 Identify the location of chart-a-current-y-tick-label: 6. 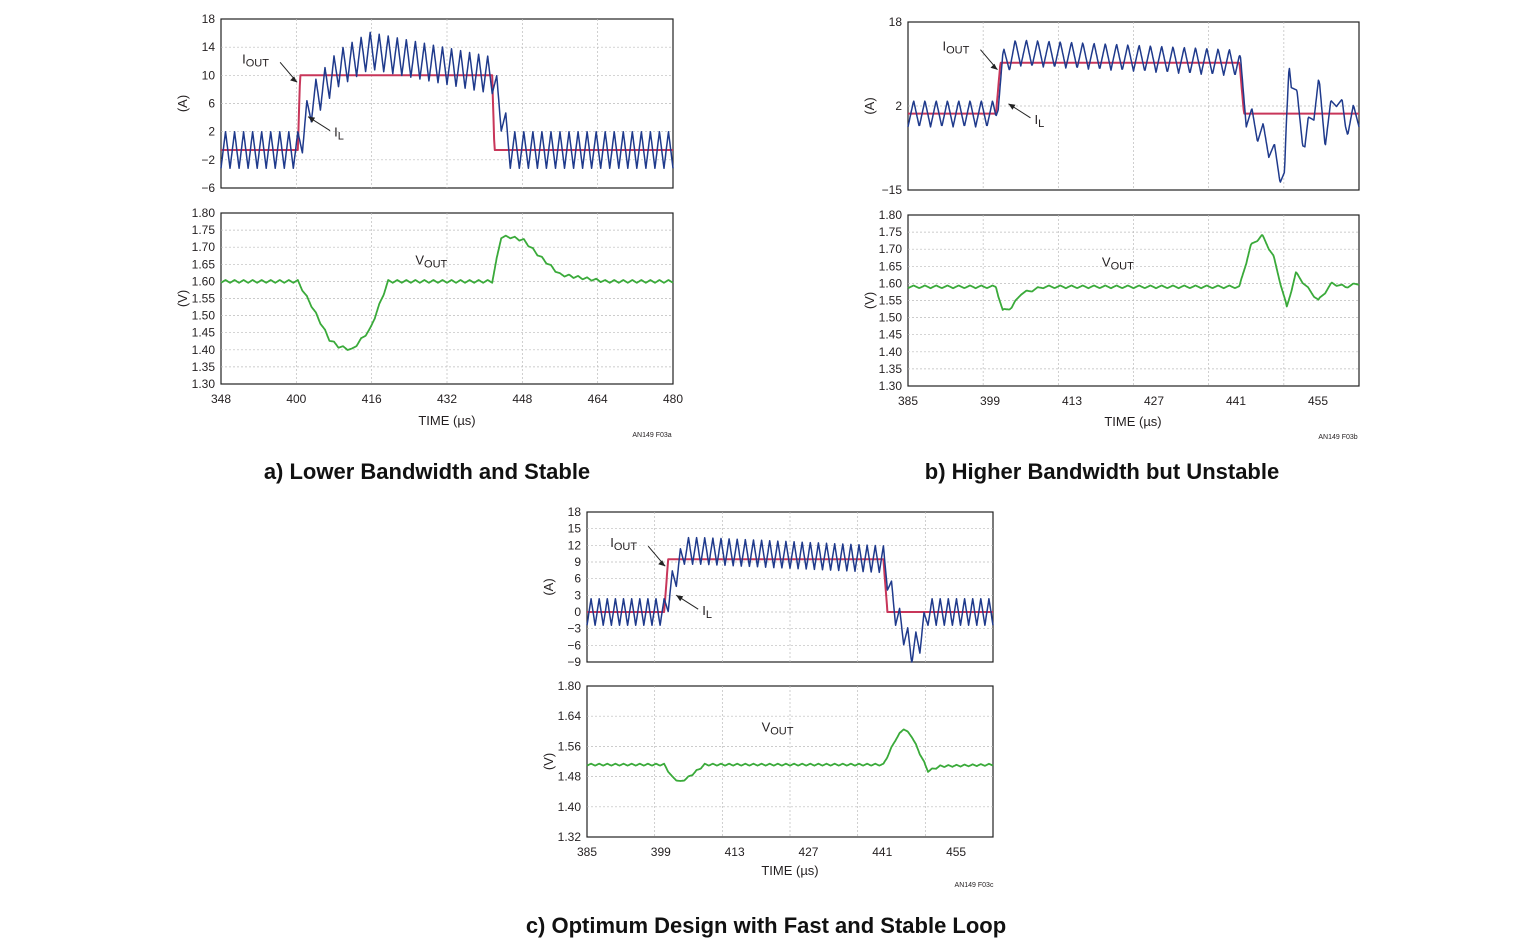
(211, 104).